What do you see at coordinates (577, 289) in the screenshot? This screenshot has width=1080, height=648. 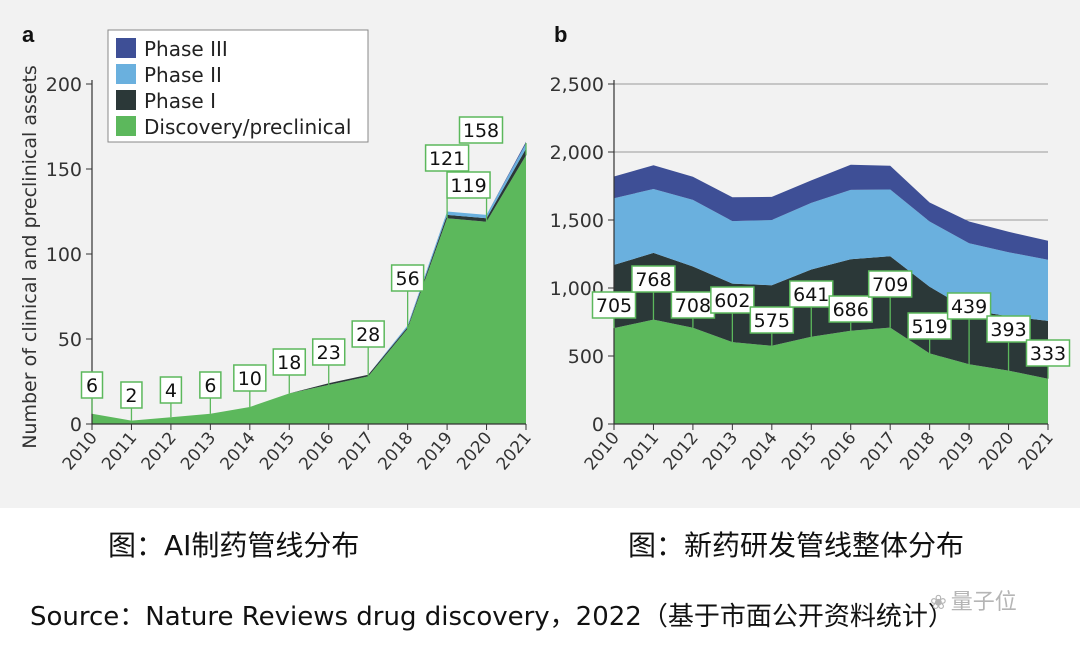 I see `y-tick-label: 1,000` at bounding box center [577, 289].